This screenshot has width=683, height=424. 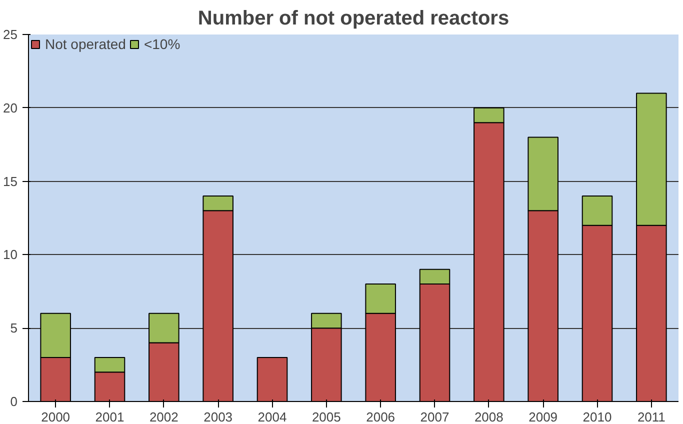 What do you see at coordinates (435, 417) in the screenshot?
I see `x-tick-label: 2007` at bounding box center [435, 417].